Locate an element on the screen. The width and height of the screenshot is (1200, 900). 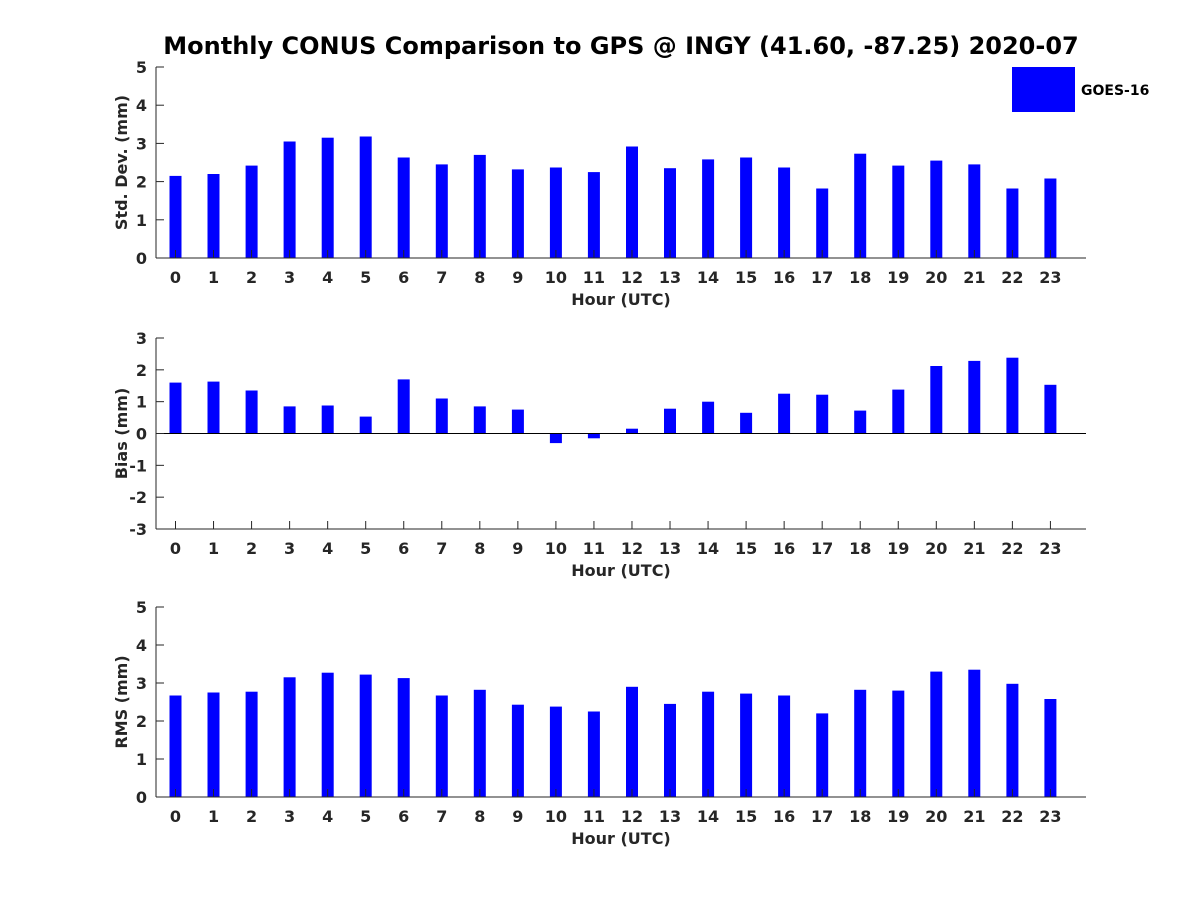
stddev-y-tick-label: 2 is located at coordinates (141, 182).